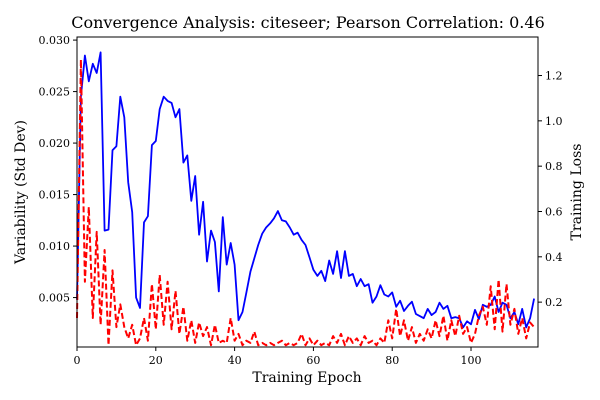 This screenshot has width=600, height=400. Describe the element at coordinates (554, 211) in the screenshot. I see `y-right-tick-label: 0.6` at that location.